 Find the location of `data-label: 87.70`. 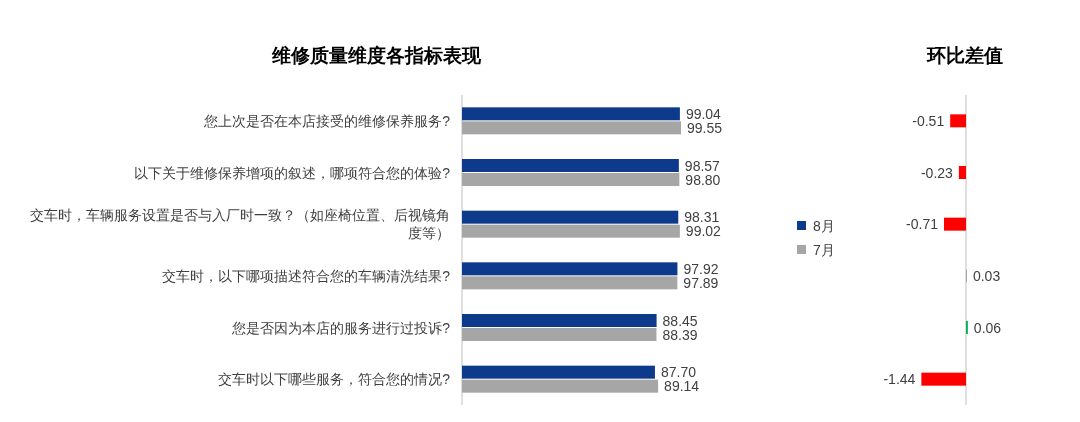

data-label: 87.70 is located at coordinates (678, 372).